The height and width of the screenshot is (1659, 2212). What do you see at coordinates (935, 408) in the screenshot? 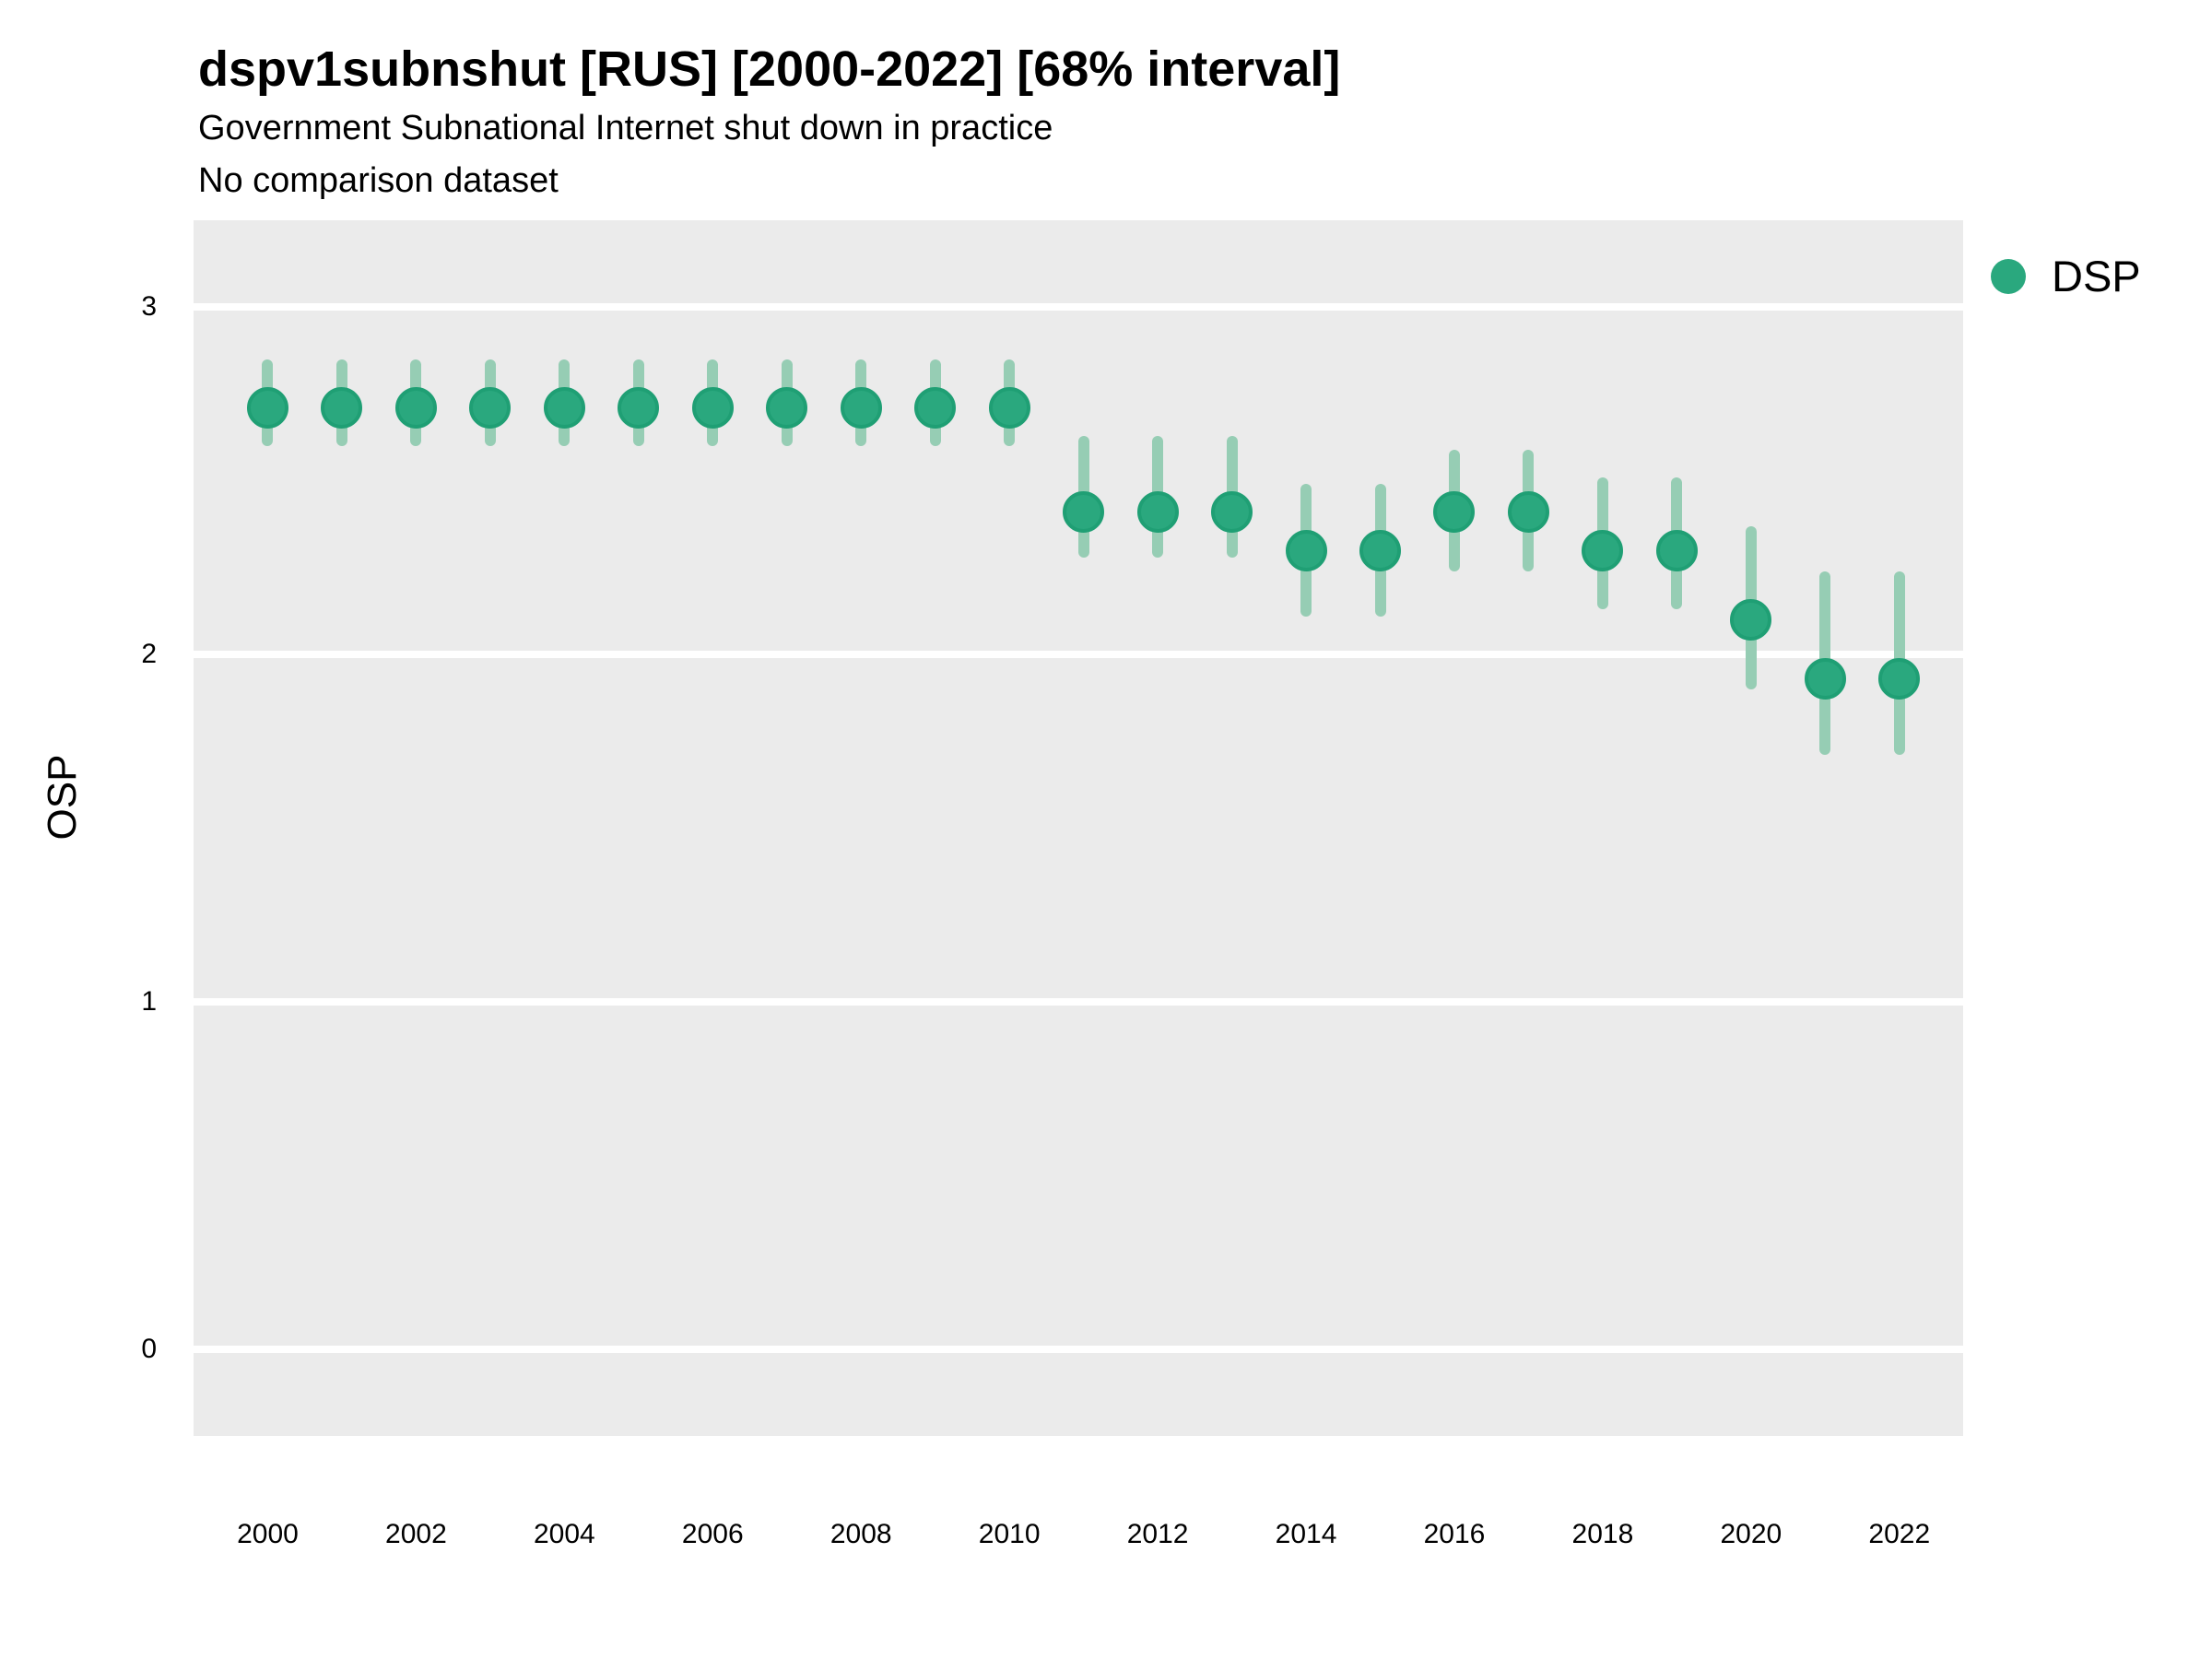
I see `data-point-2009` at bounding box center [935, 408].